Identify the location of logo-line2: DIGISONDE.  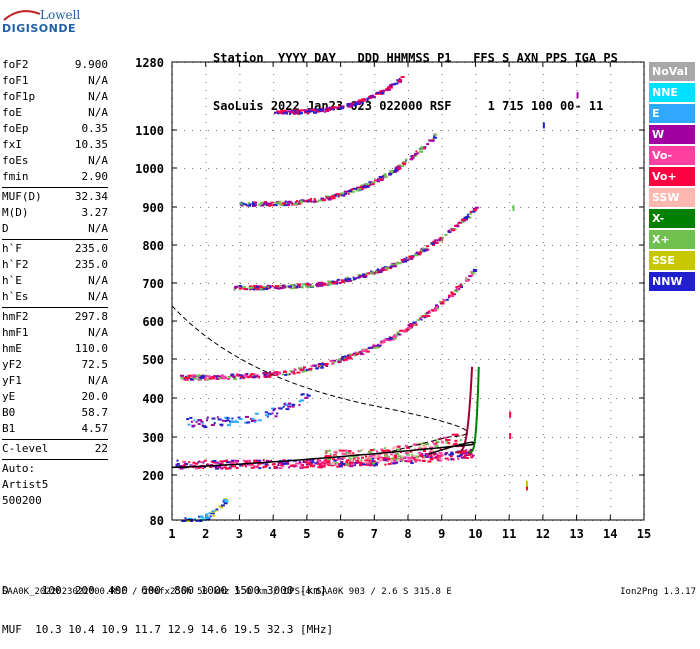
(39, 28).